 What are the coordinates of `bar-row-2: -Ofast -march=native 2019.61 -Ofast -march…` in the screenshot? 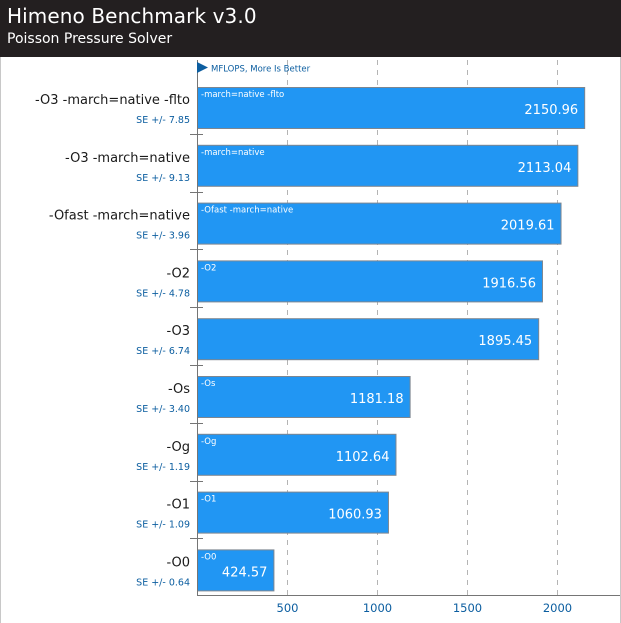 It's located at (305, 223).